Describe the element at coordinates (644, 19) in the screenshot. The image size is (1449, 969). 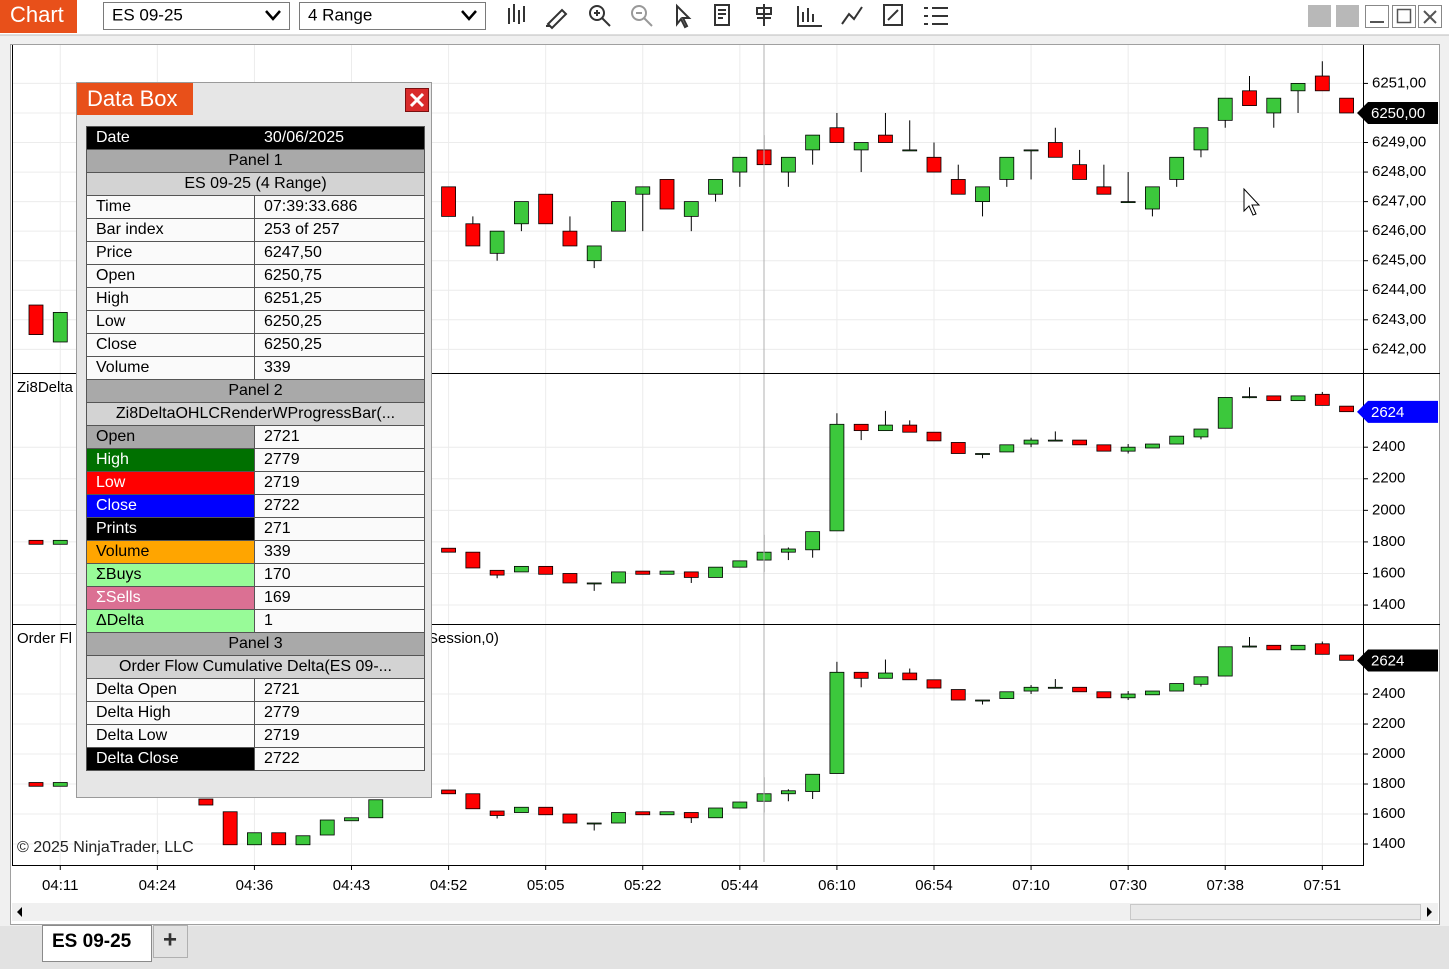
I see `icon-zoom-out-minus` at that location.